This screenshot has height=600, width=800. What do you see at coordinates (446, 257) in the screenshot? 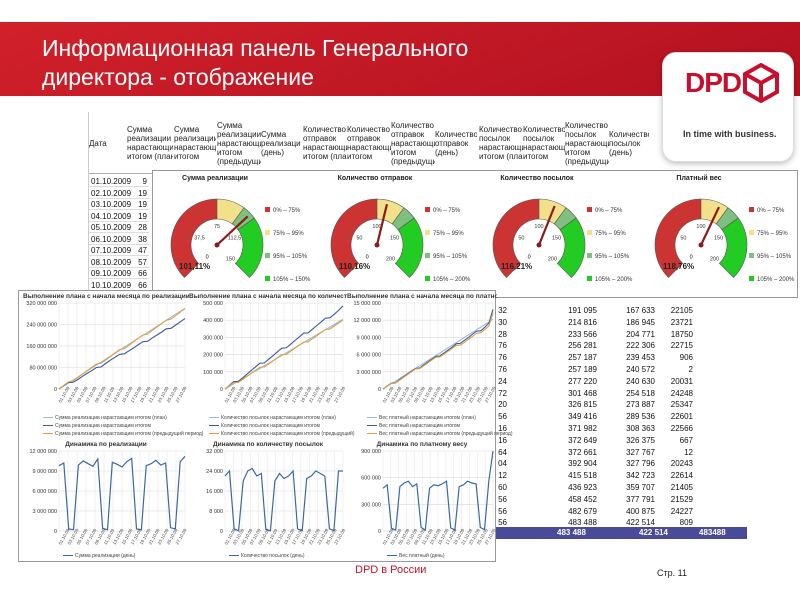
I see `gauge-legend-item: 95% – 105%` at bounding box center [446, 257].